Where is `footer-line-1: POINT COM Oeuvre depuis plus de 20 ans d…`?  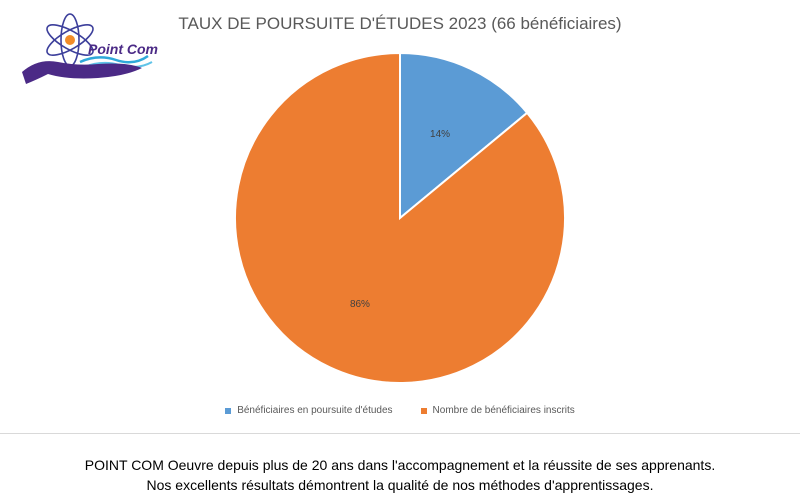 footer-line-1: POINT COM Oeuvre depuis plus de 20 ans d… is located at coordinates (400, 465).